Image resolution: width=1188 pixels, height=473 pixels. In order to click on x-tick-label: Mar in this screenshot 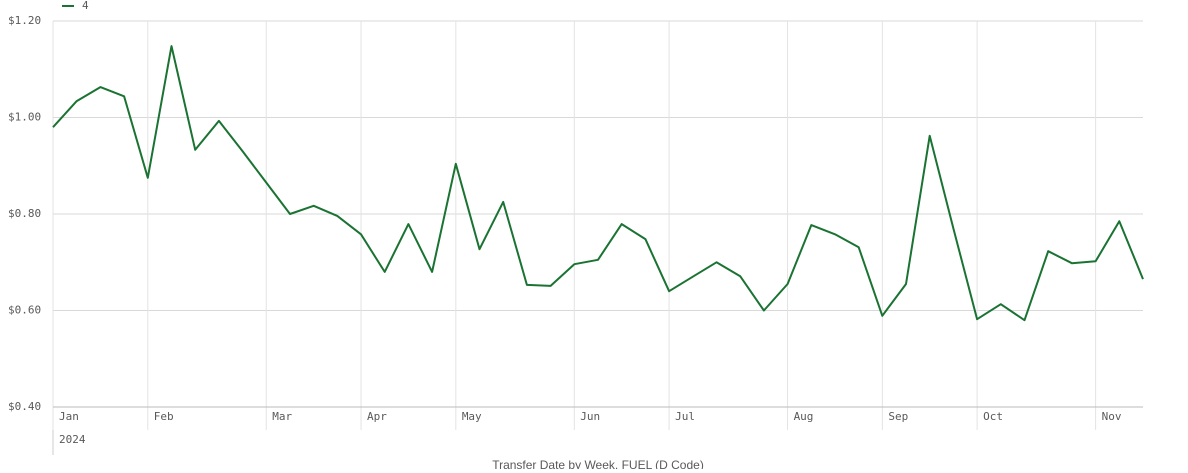, I will do `click(282, 416)`.